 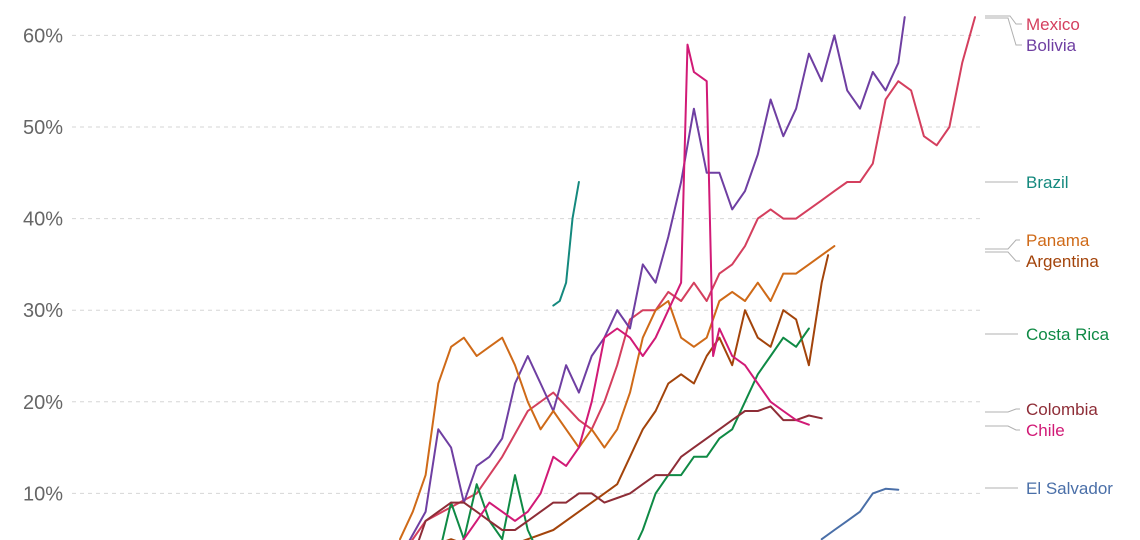 I want to click on y-tick-label-40: 40%, so click(x=43, y=220).